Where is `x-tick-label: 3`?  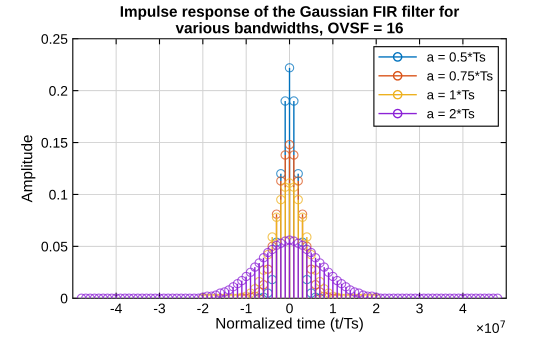 x-tick-label: 3 is located at coordinates (419, 308).